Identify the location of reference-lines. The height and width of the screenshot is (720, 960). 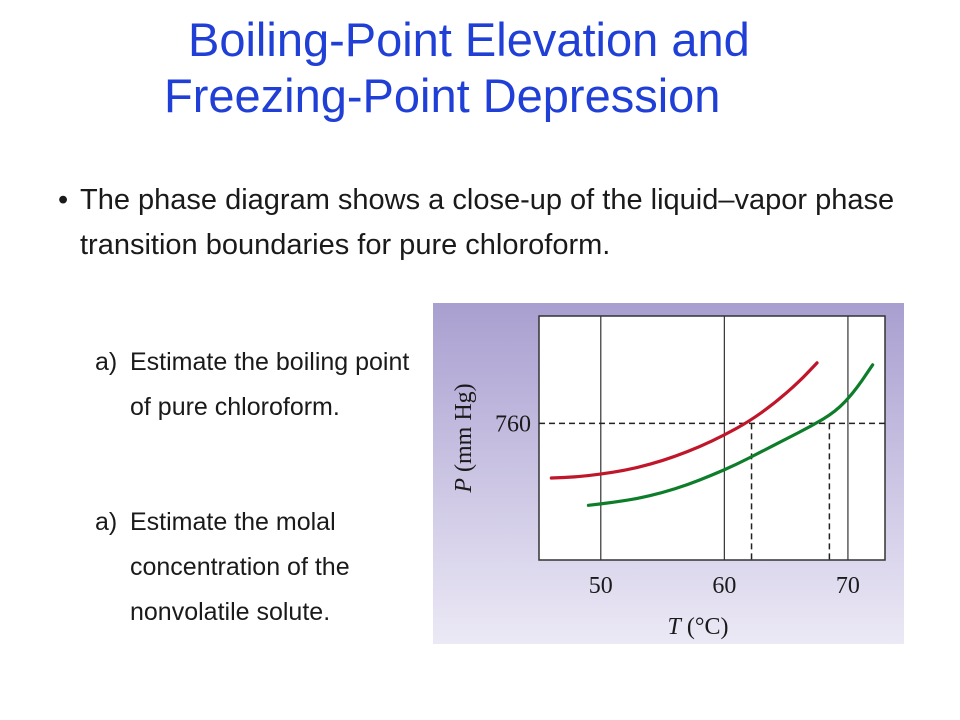
(712, 491).